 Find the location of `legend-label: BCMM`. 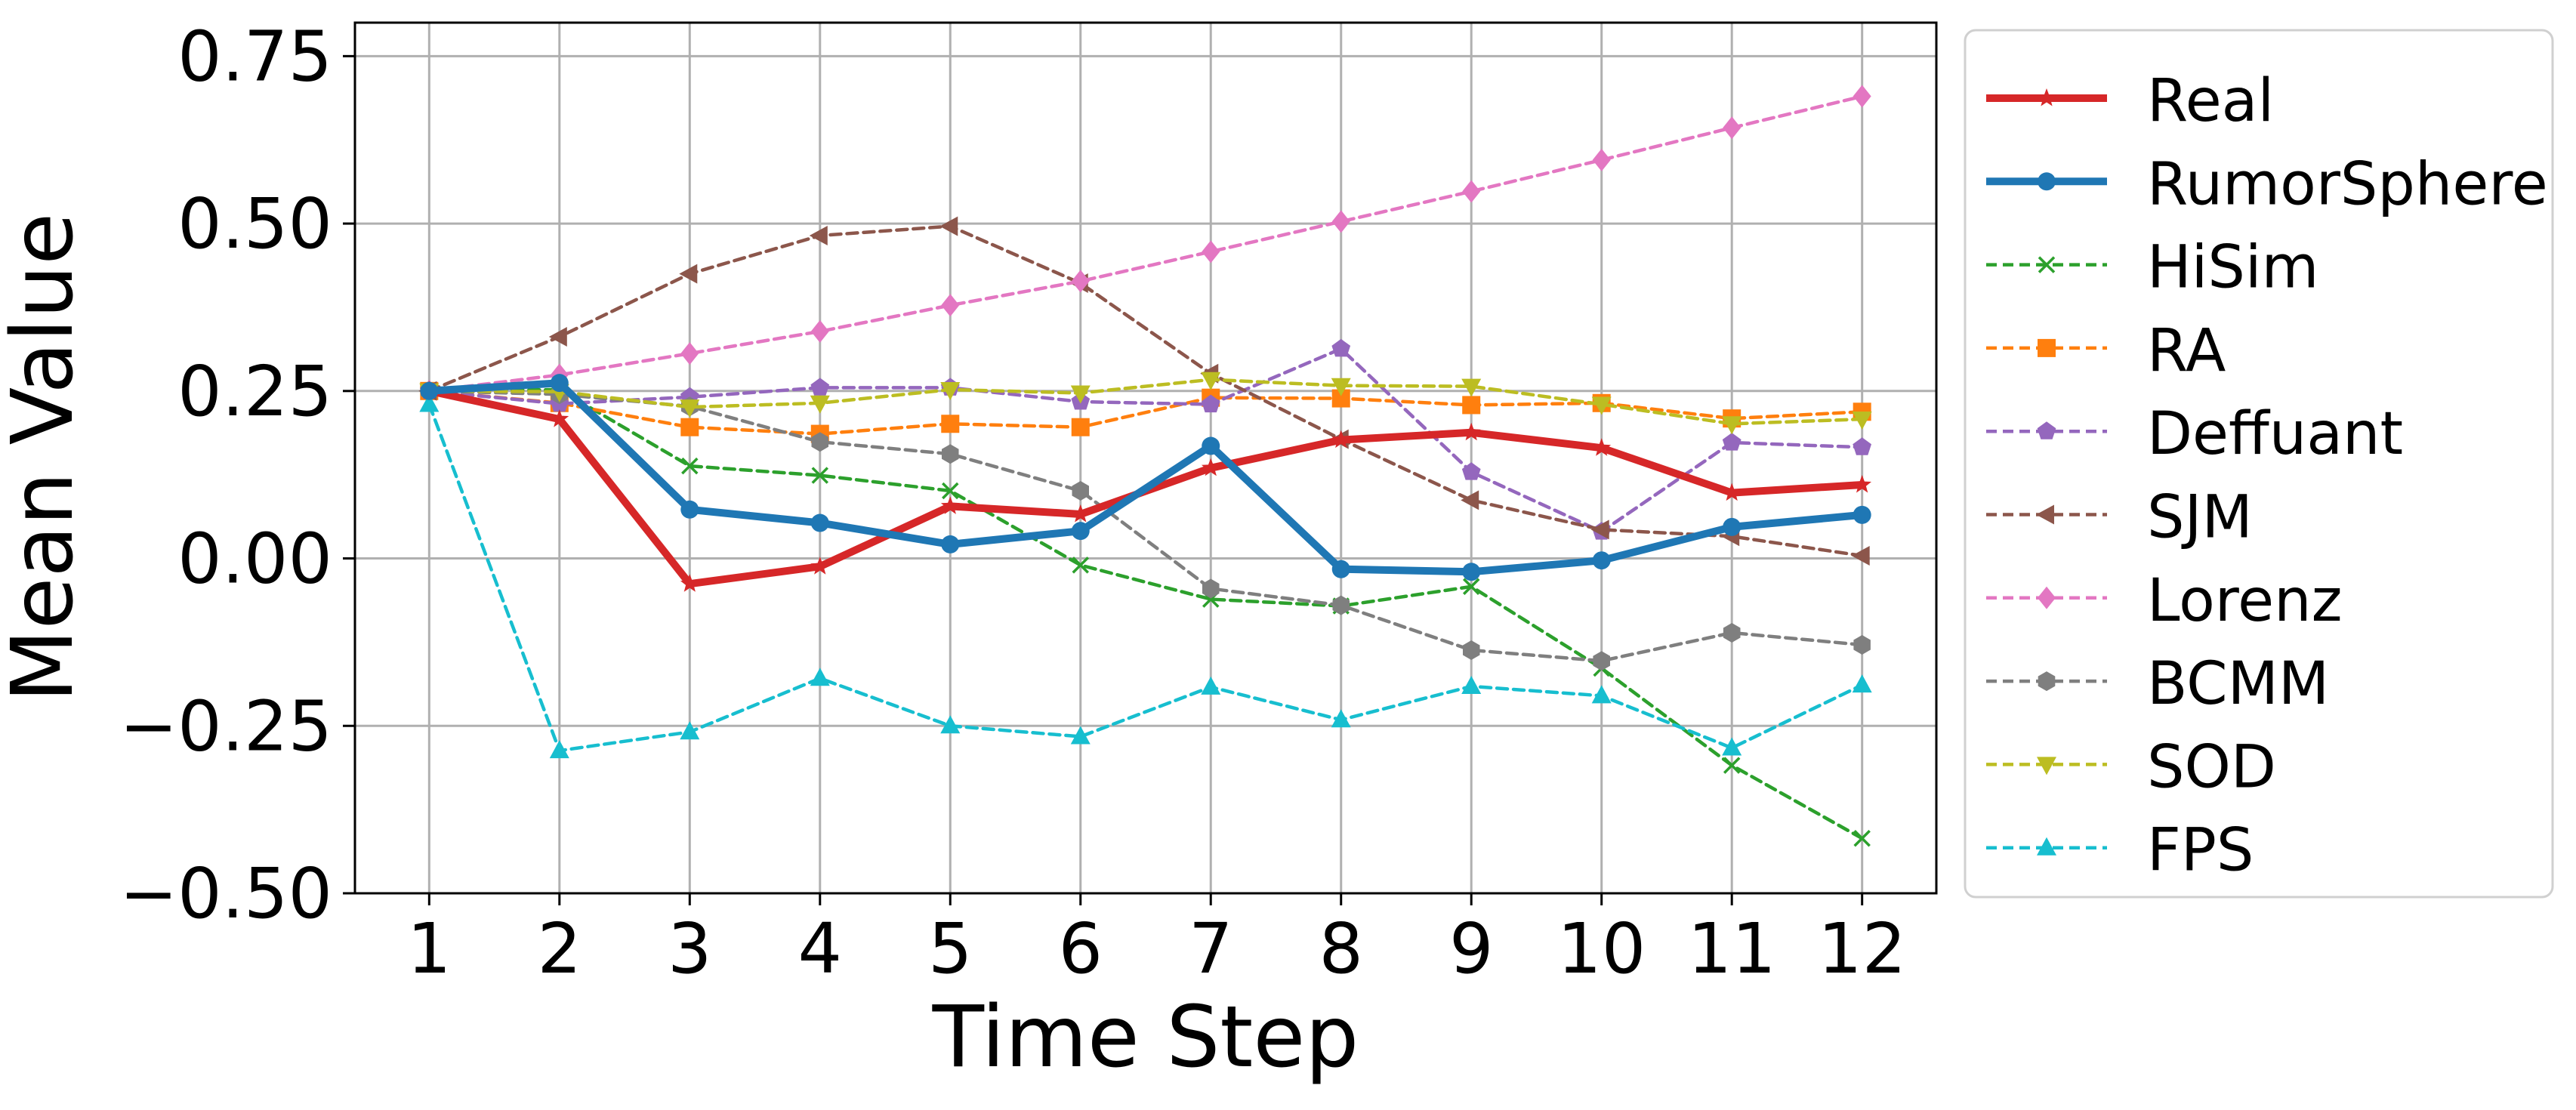

legend-label: BCMM is located at coordinates (2238, 684).